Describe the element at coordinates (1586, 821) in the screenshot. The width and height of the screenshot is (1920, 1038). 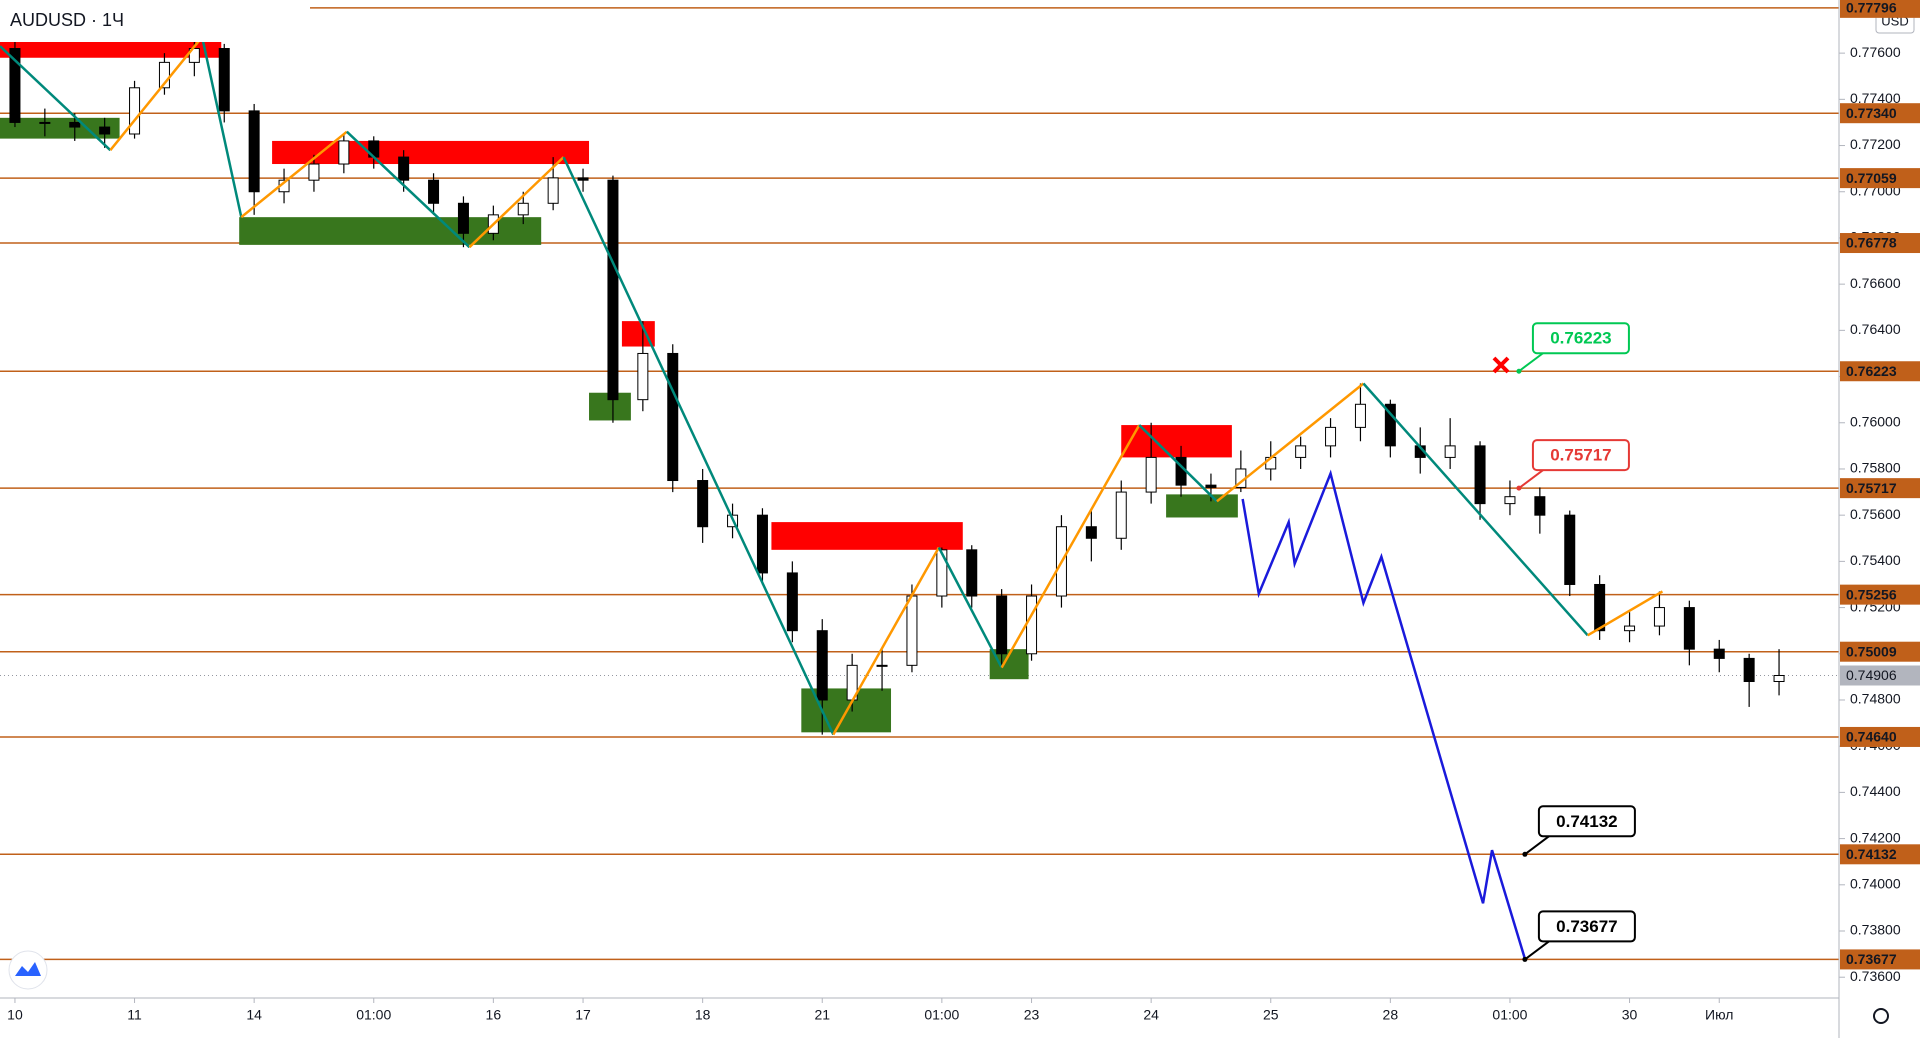
I see `callout-label: 0.74132` at that location.